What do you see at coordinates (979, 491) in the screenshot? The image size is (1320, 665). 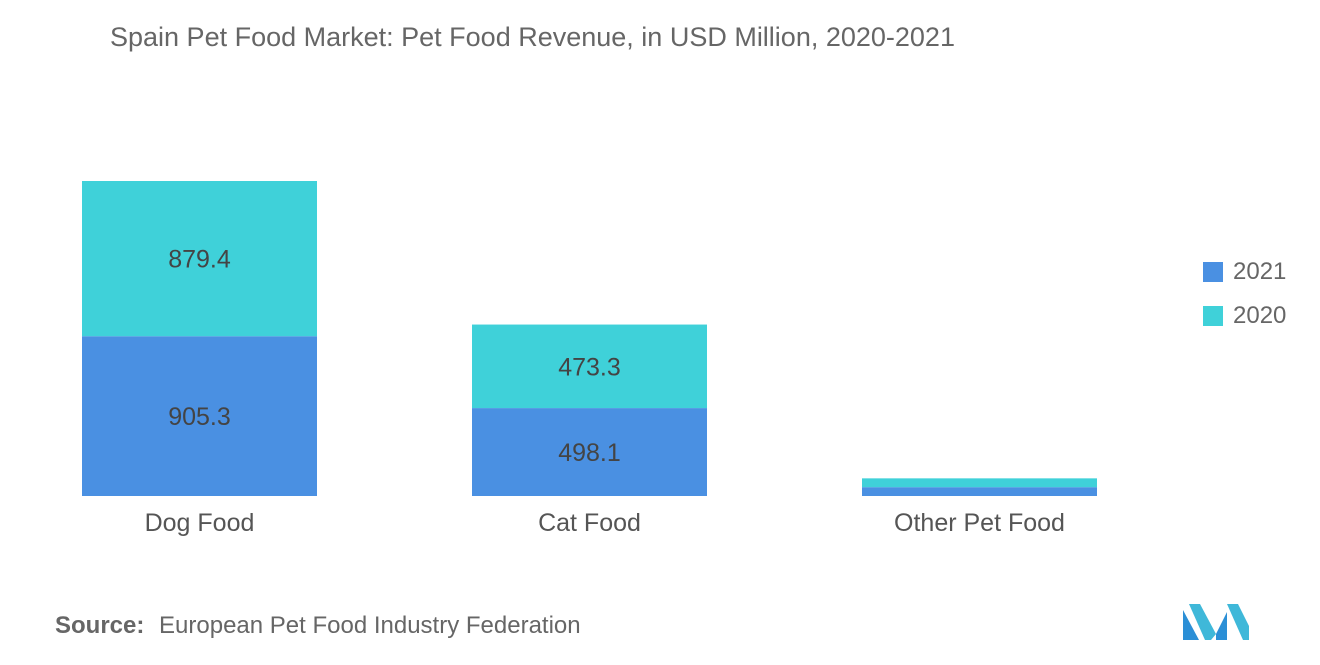 I see `bar-other-pet-food-2021` at bounding box center [979, 491].